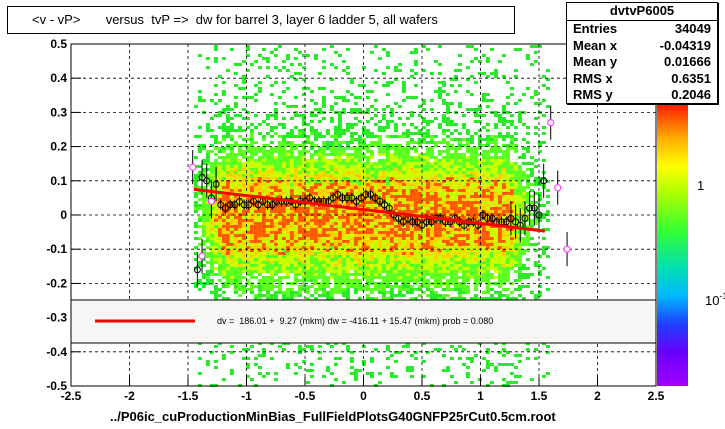 The image size is (725, 429). Describe the element at coordinates (129, 396) in the screenshot. I see `x-tick-label: -2` at that location.